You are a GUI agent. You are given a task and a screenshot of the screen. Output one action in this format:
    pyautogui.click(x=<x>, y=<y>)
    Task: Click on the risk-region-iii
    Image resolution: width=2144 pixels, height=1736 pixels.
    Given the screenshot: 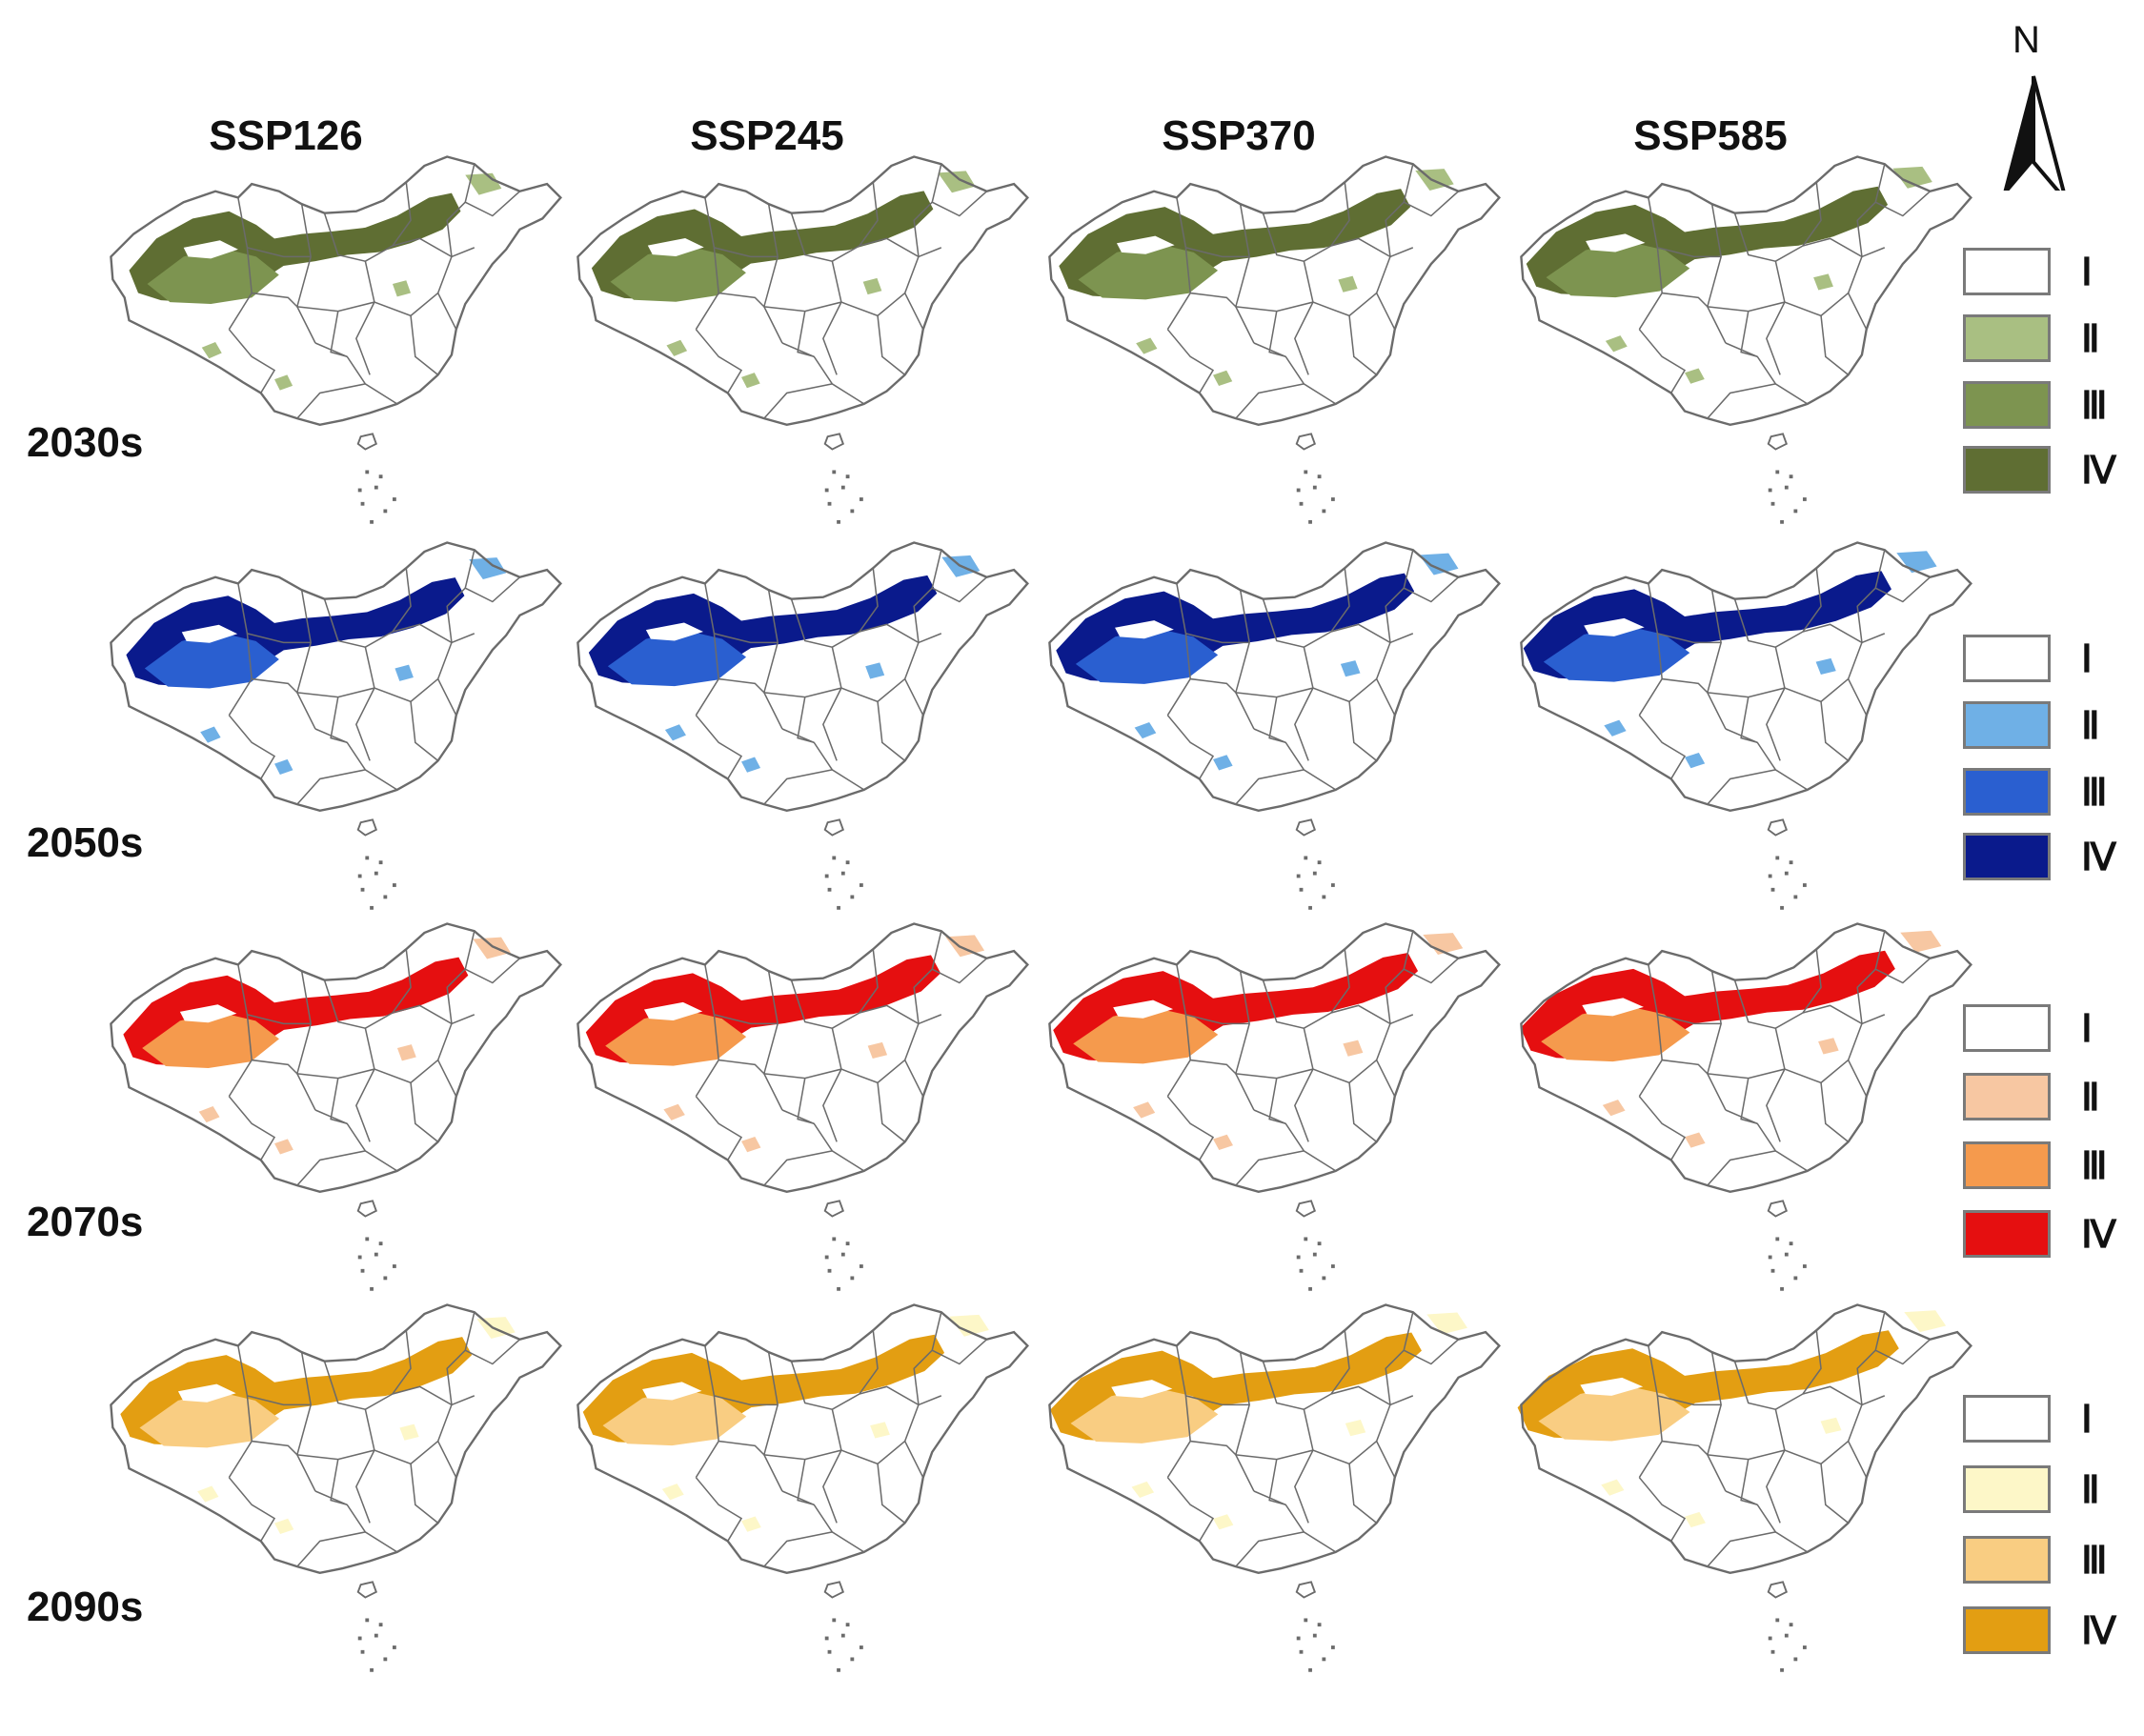 What is the action you would take?
    pyautogui.click(x=1614, y=1413)
    